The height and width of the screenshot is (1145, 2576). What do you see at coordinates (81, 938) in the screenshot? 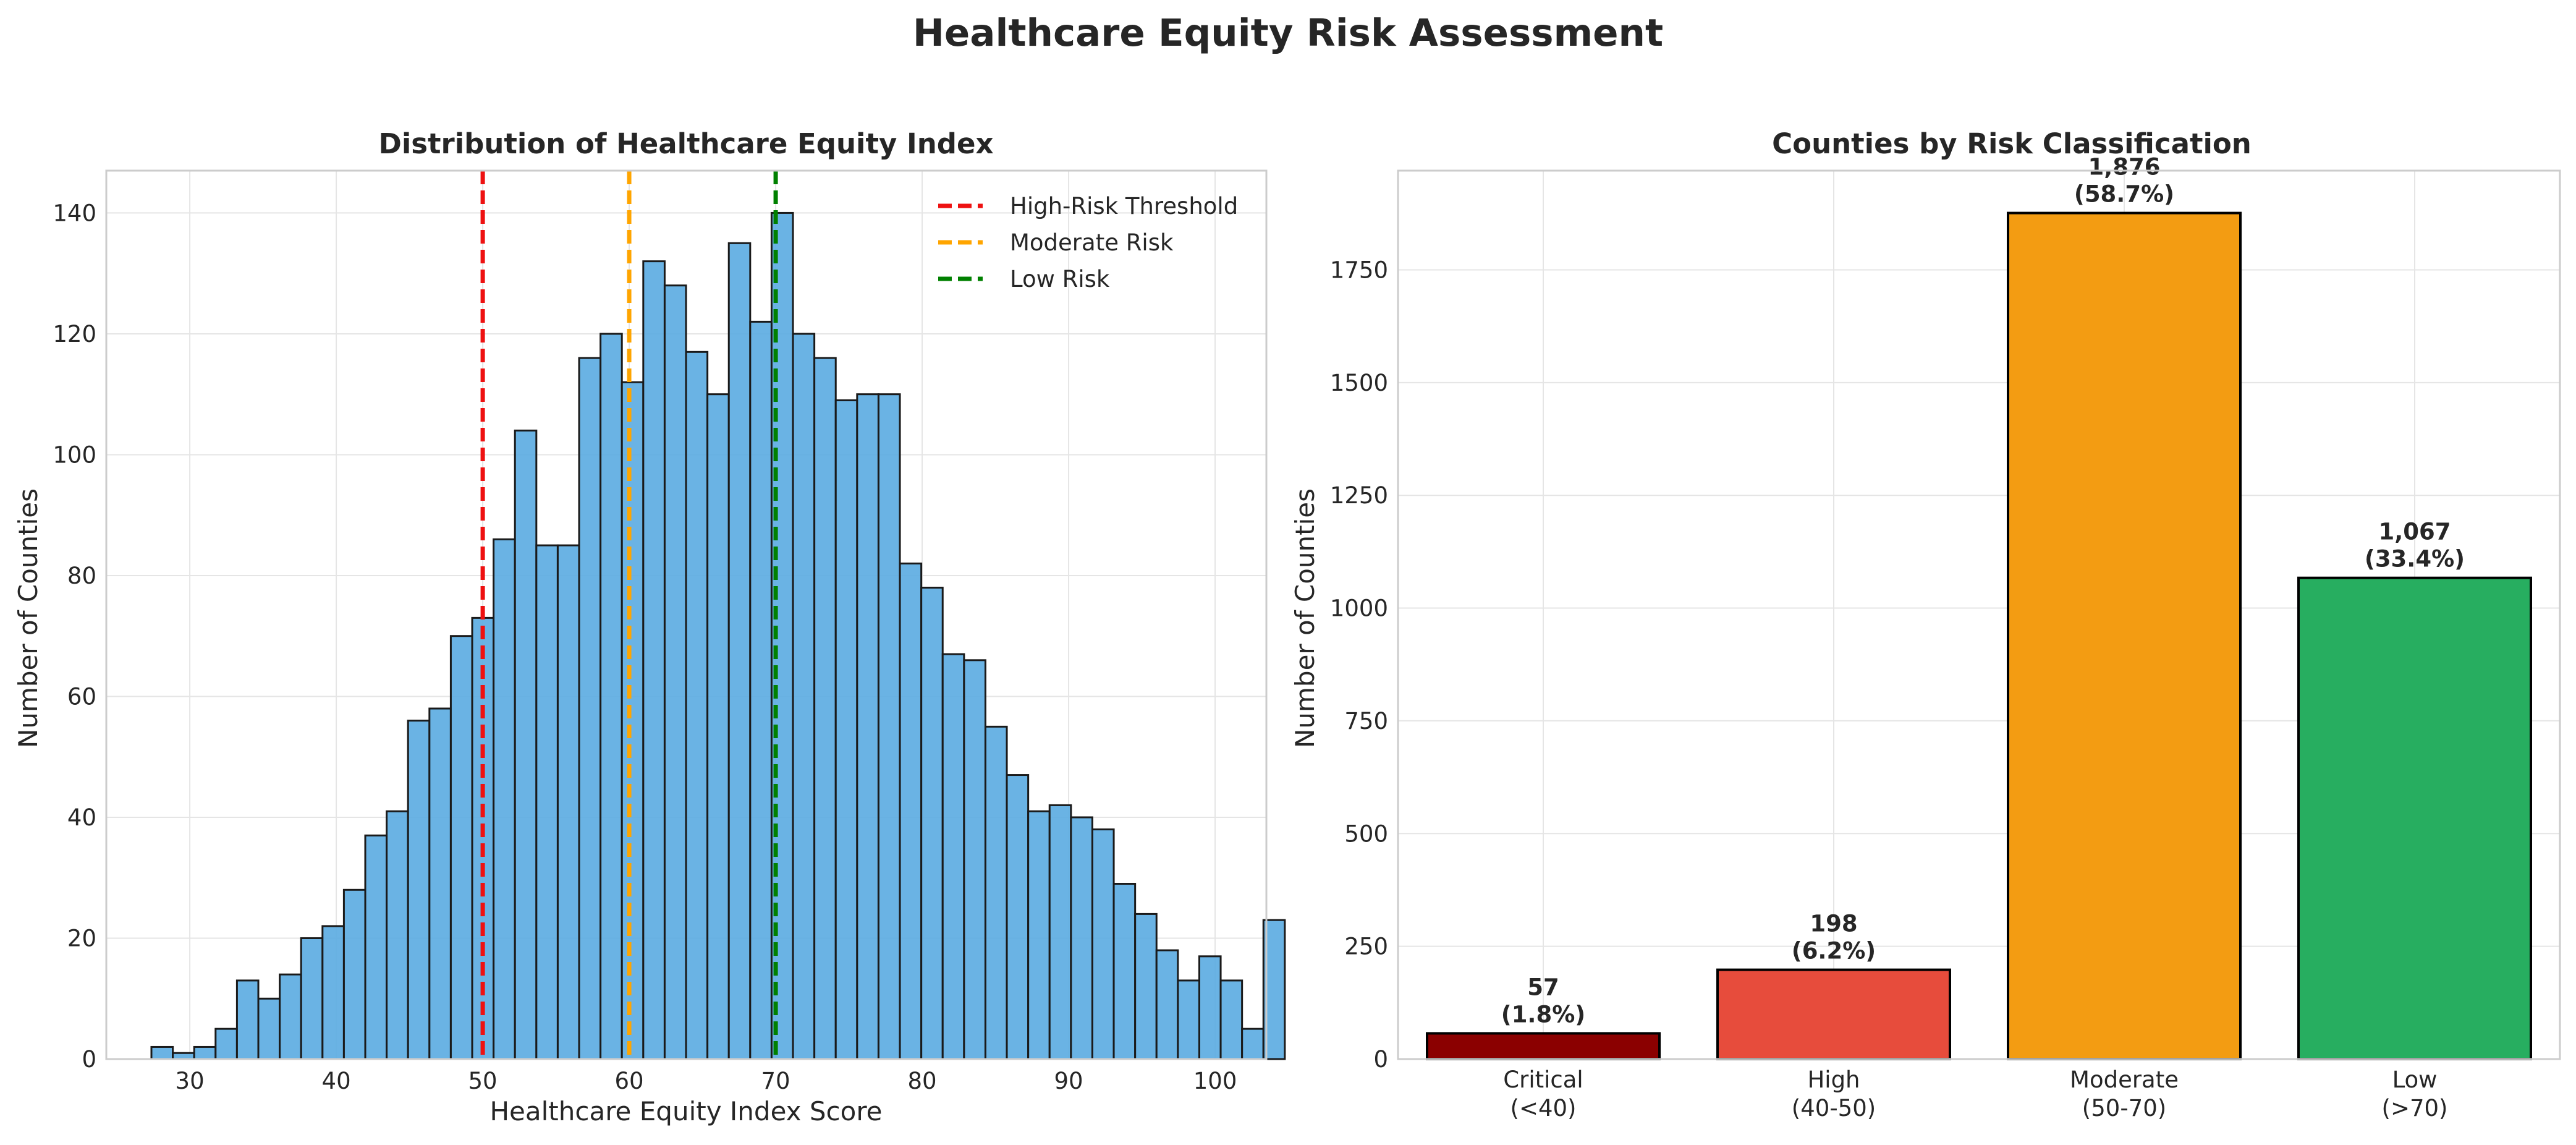
I see `histogram-y-tick-label: 20` at bounding box center [81, 938].